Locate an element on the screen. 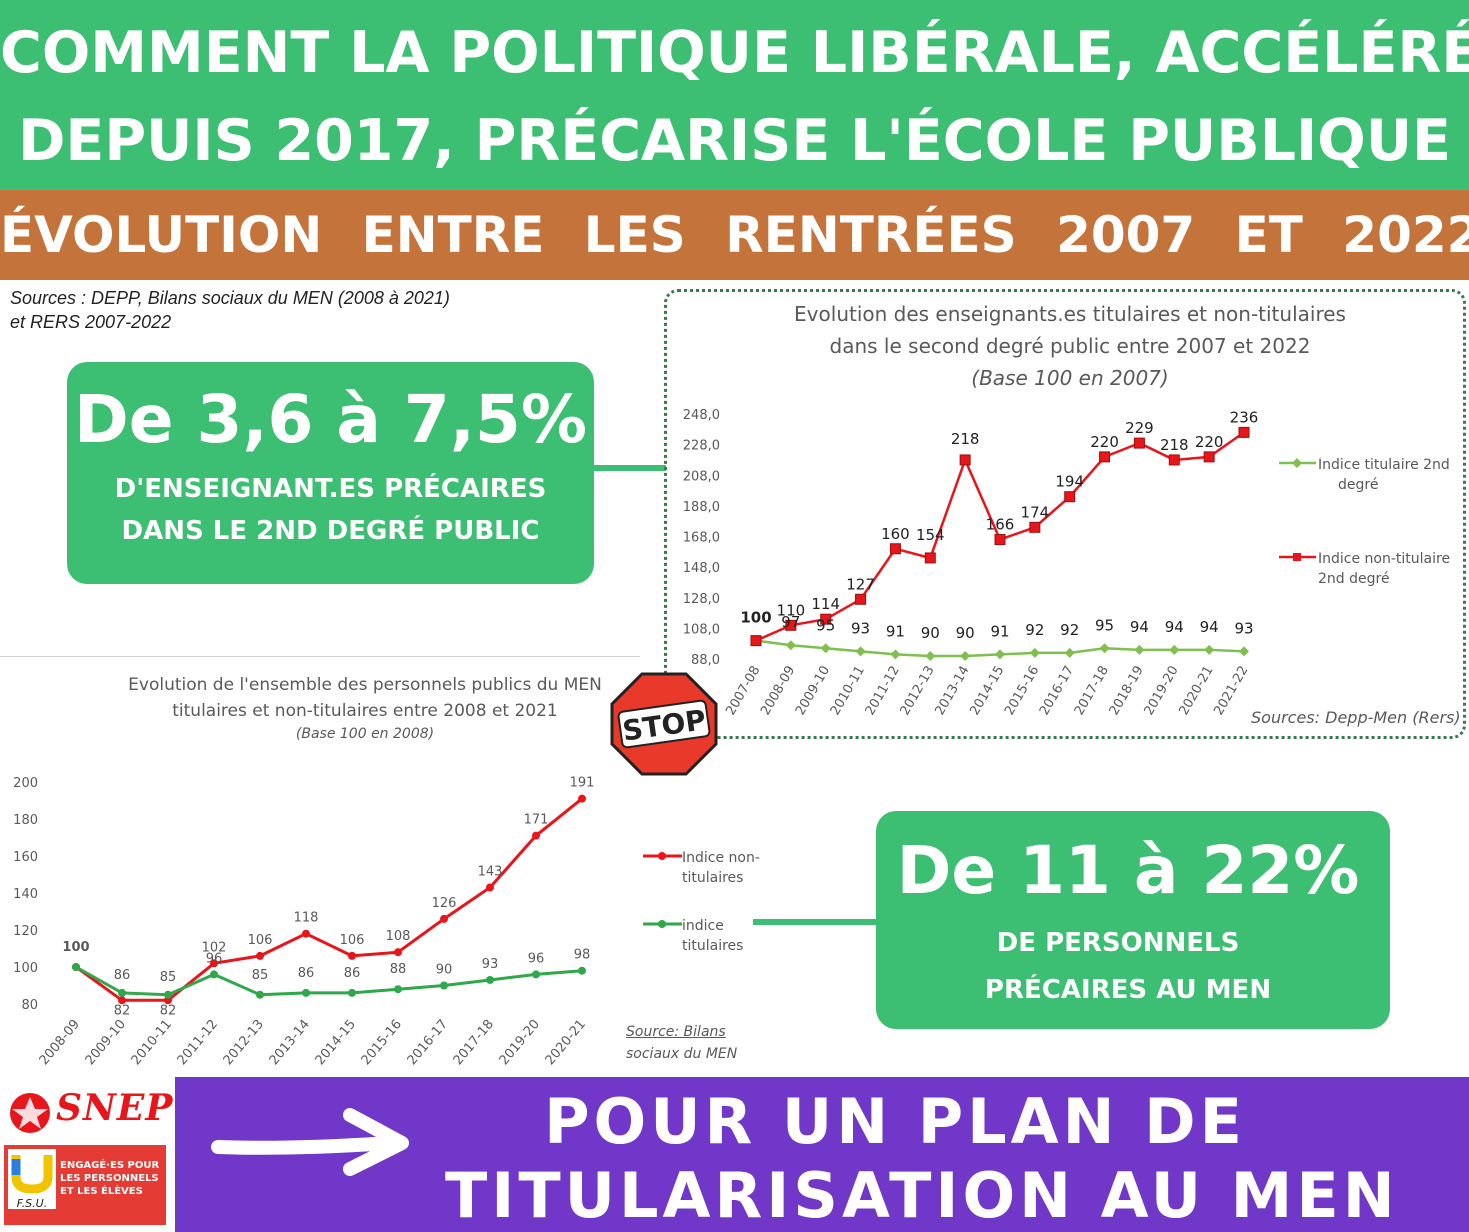 This screenshot has height=1232, width=1469. chart1-label-titulaire: 95 is located at coordinates (825, 625).